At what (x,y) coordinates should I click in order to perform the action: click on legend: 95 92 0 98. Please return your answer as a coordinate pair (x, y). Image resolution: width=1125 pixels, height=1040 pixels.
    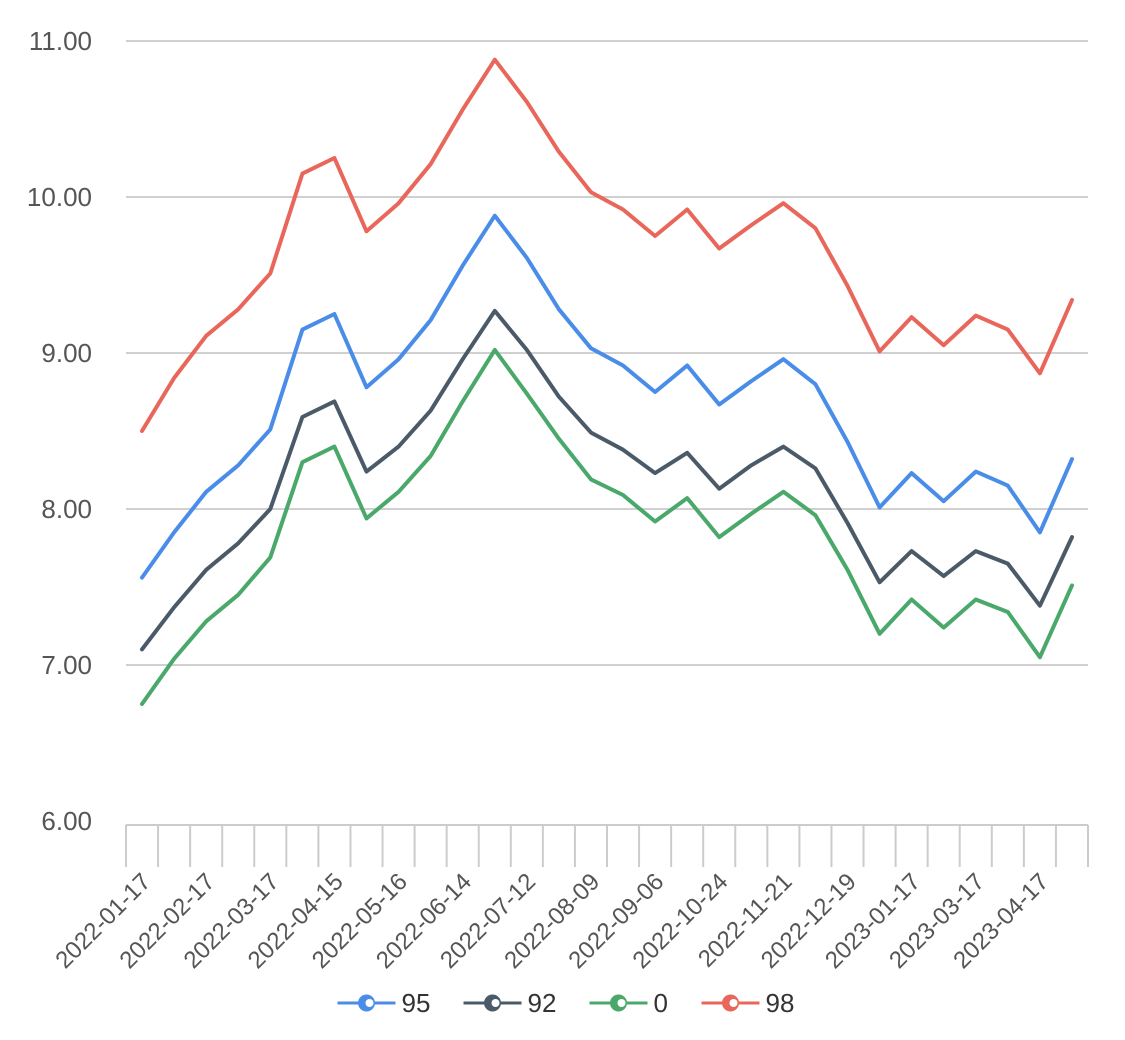
    Looking at the image, I should click on (566, 1003).